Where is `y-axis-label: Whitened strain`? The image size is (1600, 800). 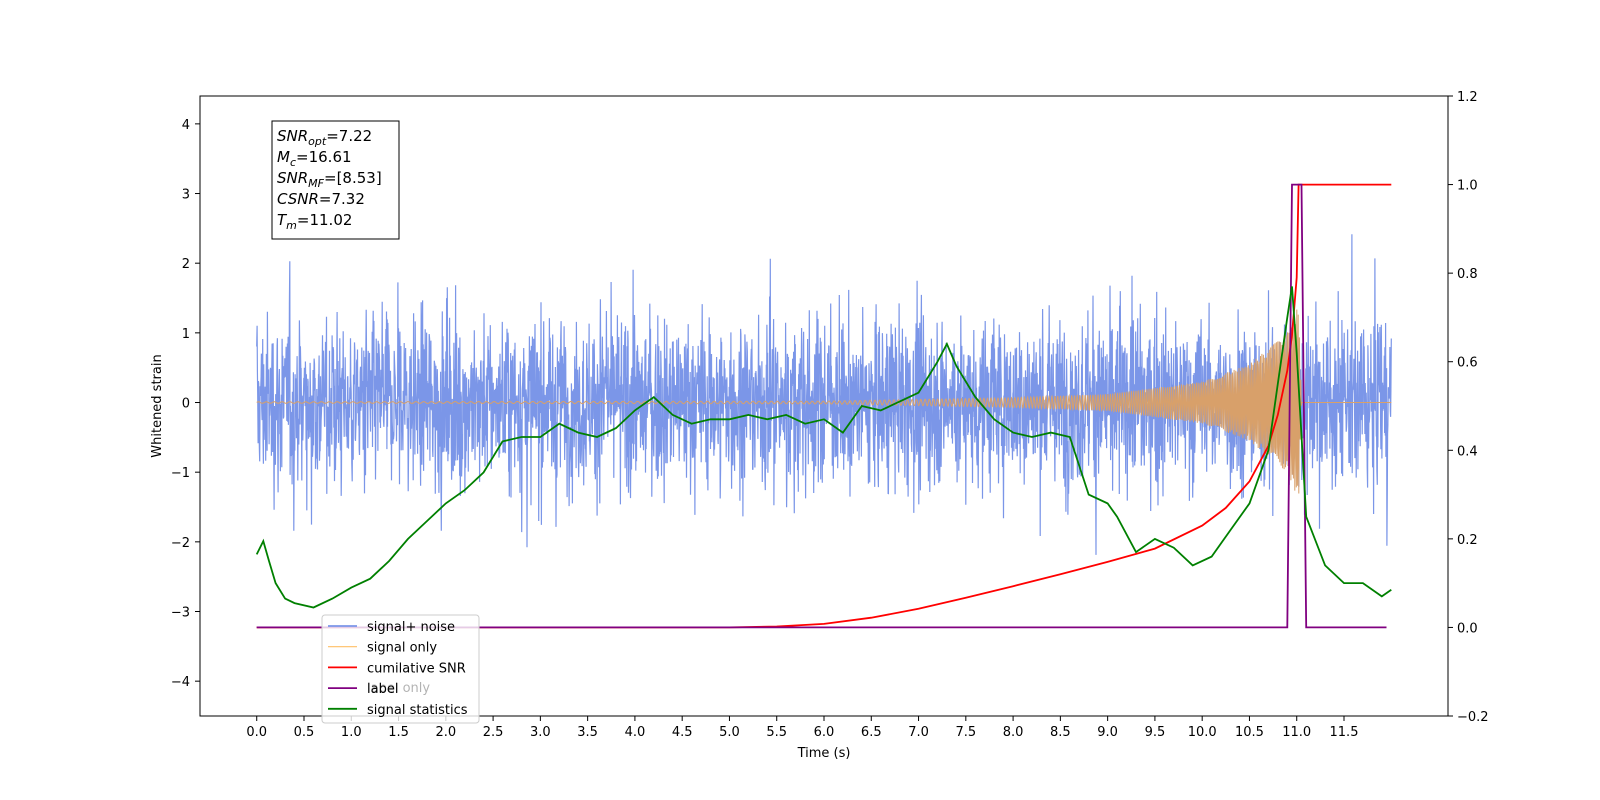
y-axis-label: Whitened strain is located at coordinates (157, 405).